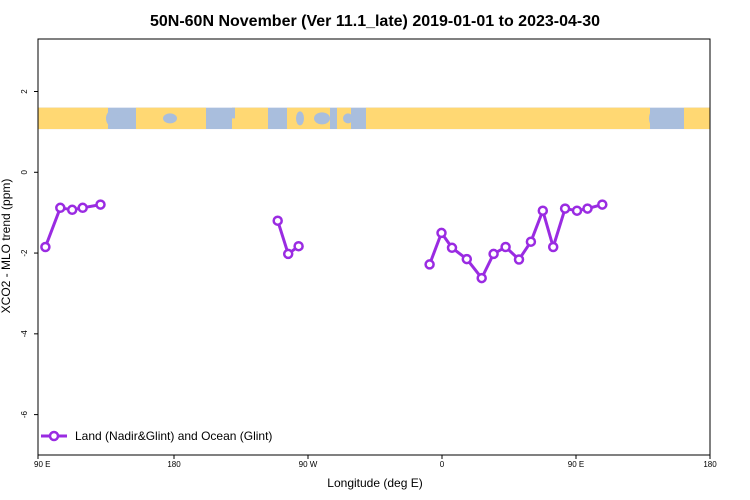 Image resolution: width=750 pixels, height=500 pixels. Describe the element at coordinates (324, 241) in the screenshot. I see `series-layer` at that location.